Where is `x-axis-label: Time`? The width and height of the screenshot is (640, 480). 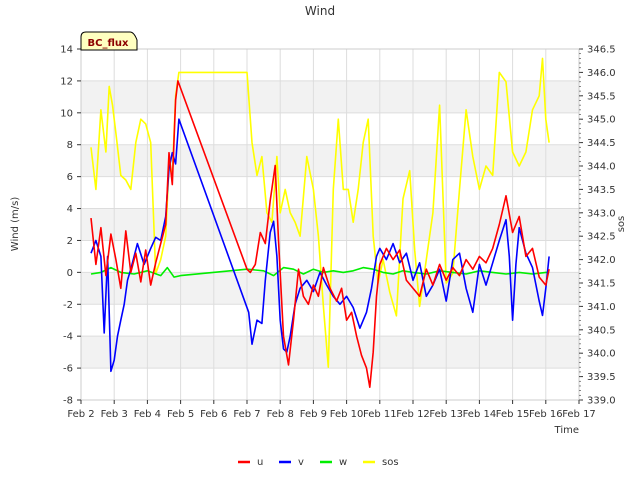 x-axis-label: Time is located at coordinates (566, 430).